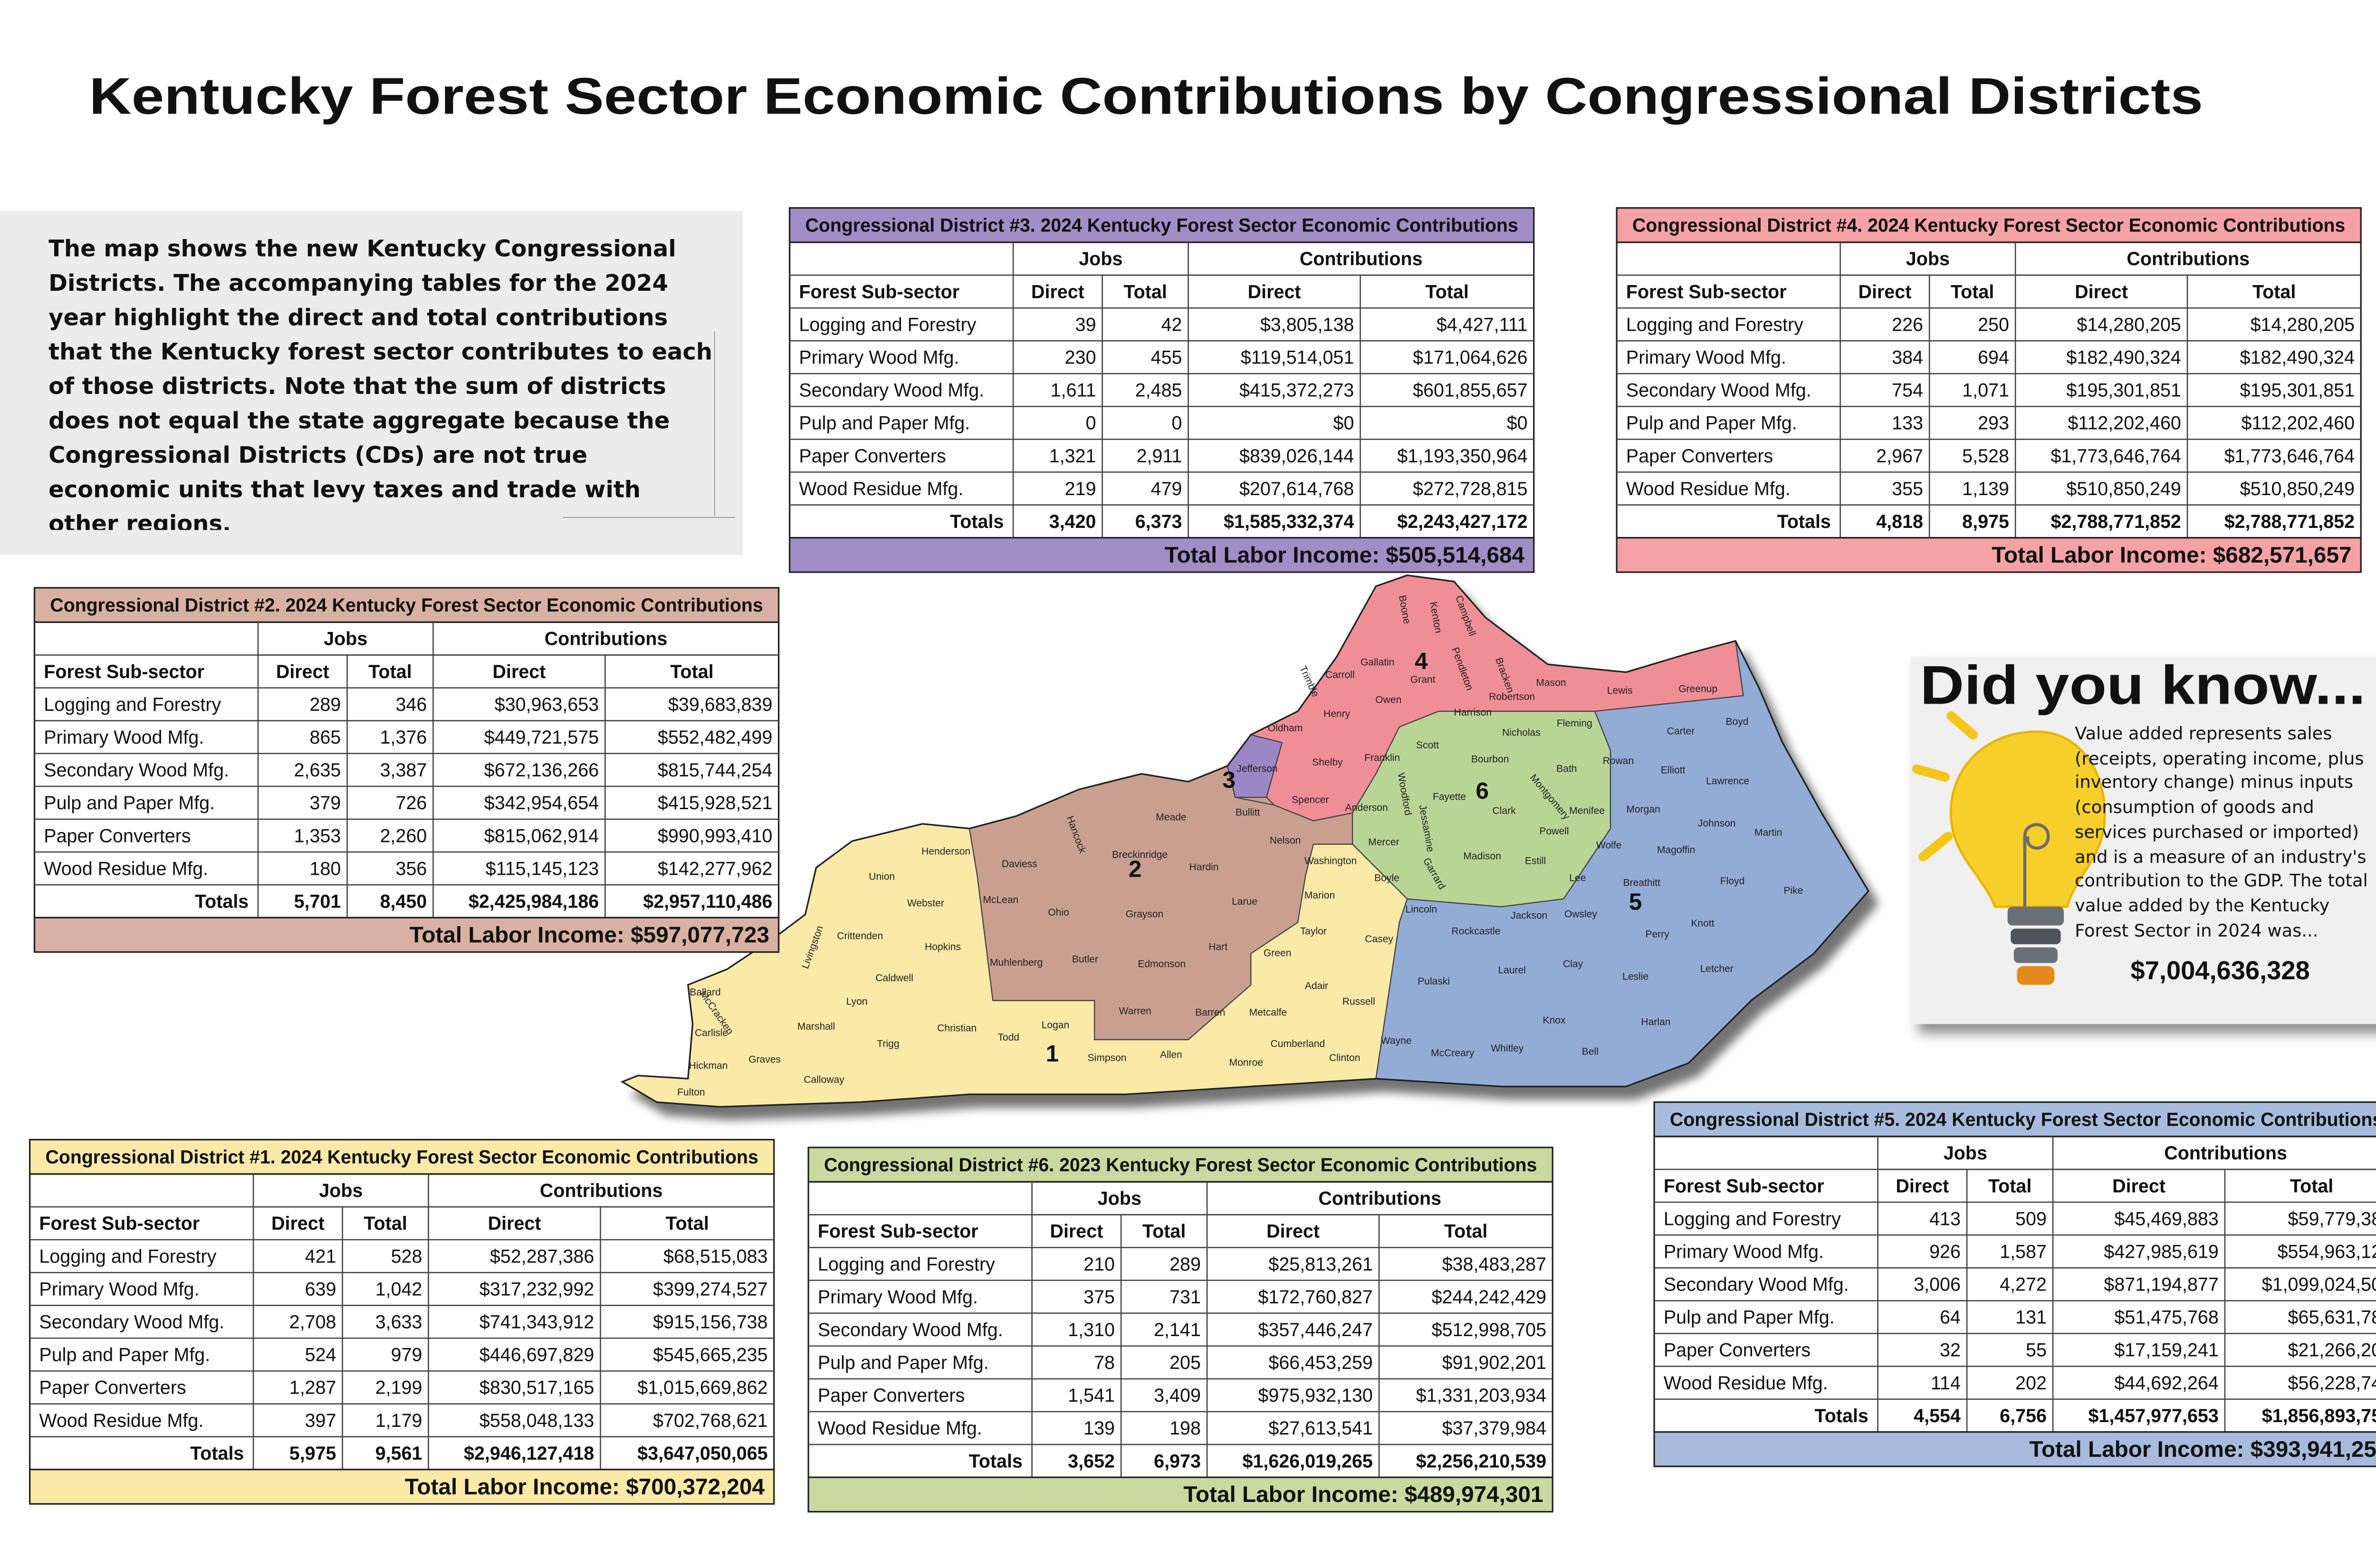  What do you see at coordinates (2023, 1252) in the screenshot?
I see `table-cell: 1,587` at bounding box center [2023, 1252].